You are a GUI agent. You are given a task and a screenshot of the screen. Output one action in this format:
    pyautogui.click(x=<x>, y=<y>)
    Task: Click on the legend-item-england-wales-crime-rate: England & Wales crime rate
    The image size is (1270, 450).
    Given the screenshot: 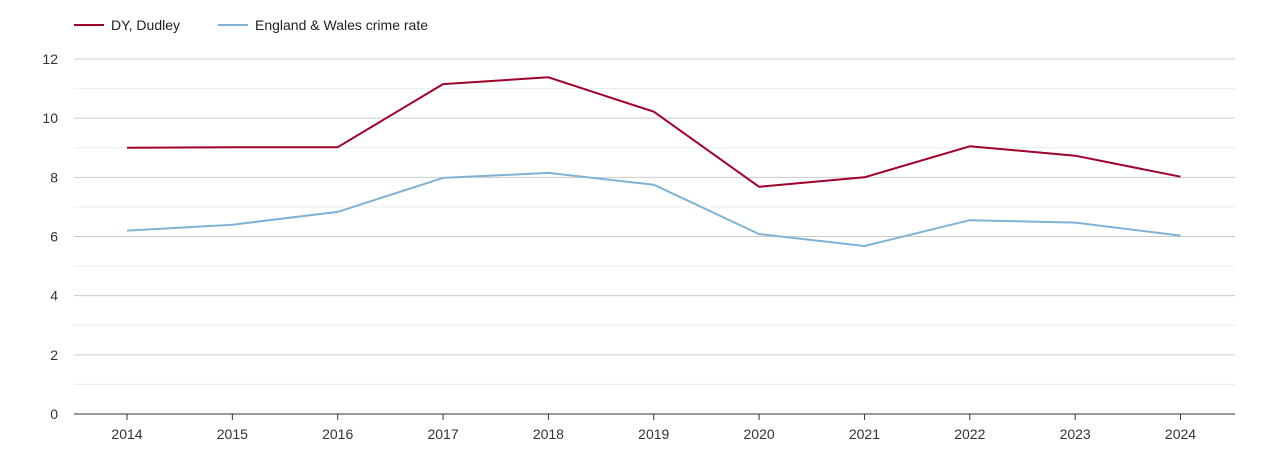 What is the action you would take?
    pyautogui.click(x=323, y=25)
    